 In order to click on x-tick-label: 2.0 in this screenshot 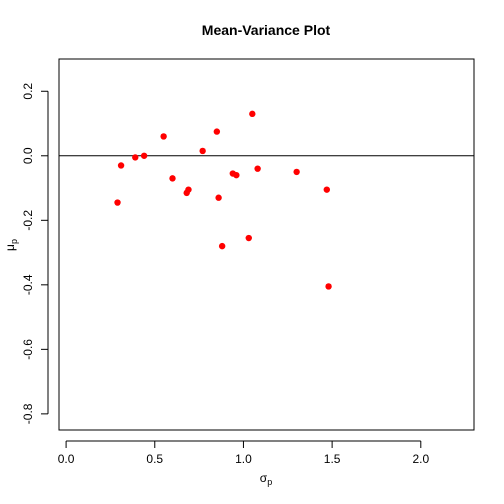, I will do `click(420, 459)`.